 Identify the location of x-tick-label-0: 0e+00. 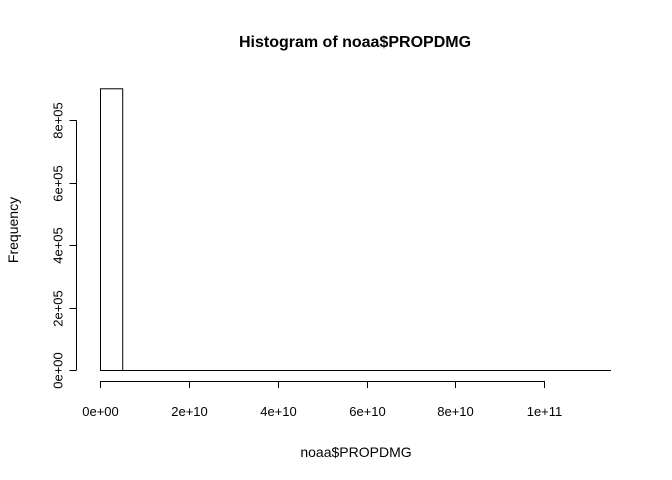
(100, 411).